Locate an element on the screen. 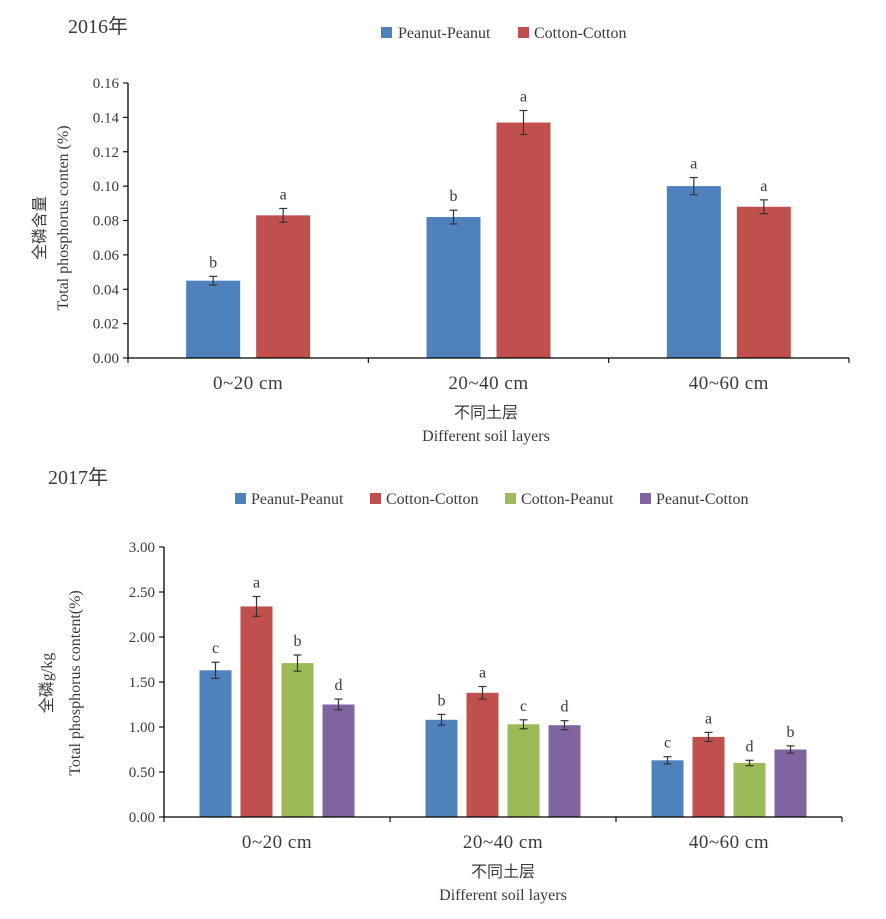 This screenshot has width=886, height=919. y-tick-label: 0.14 is located at coordinates (106, 118).